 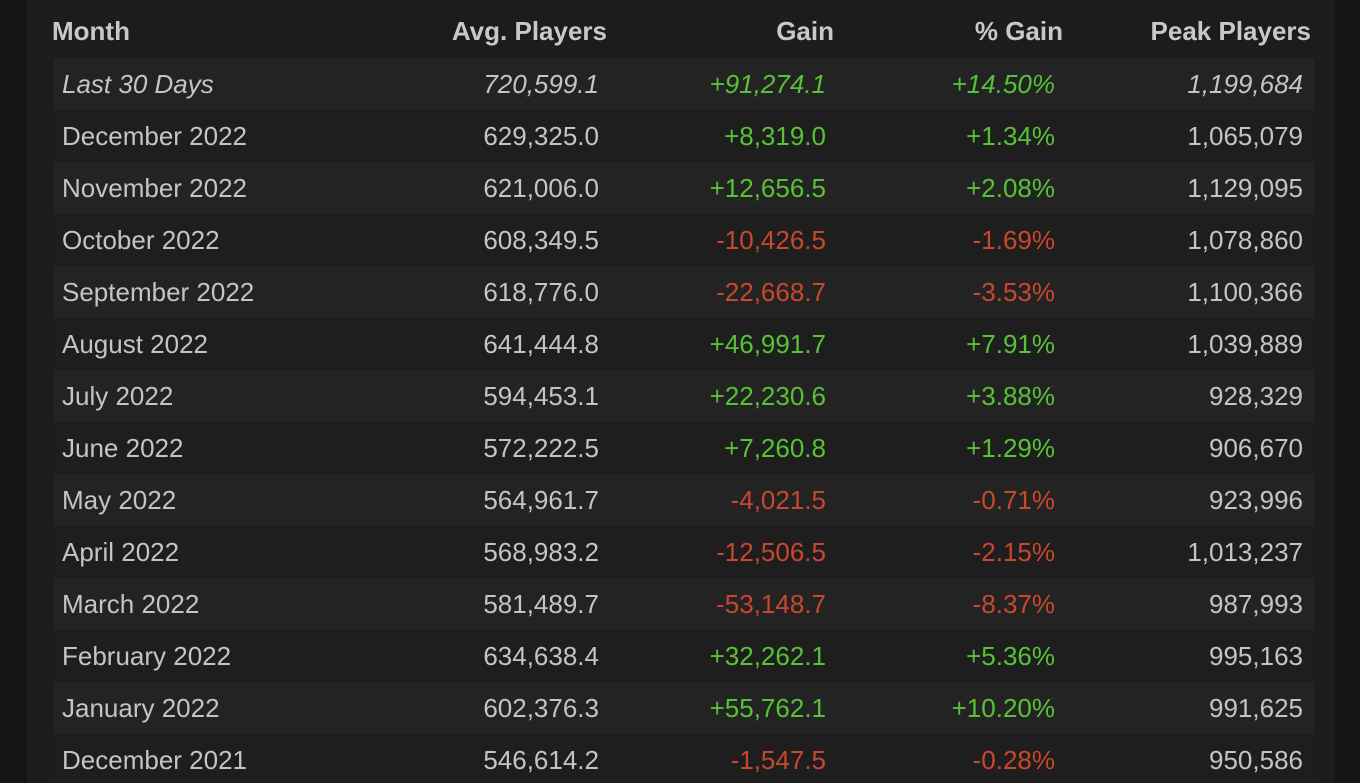 I want to click on cell-month: February 2022, so click(x=147, y=656).